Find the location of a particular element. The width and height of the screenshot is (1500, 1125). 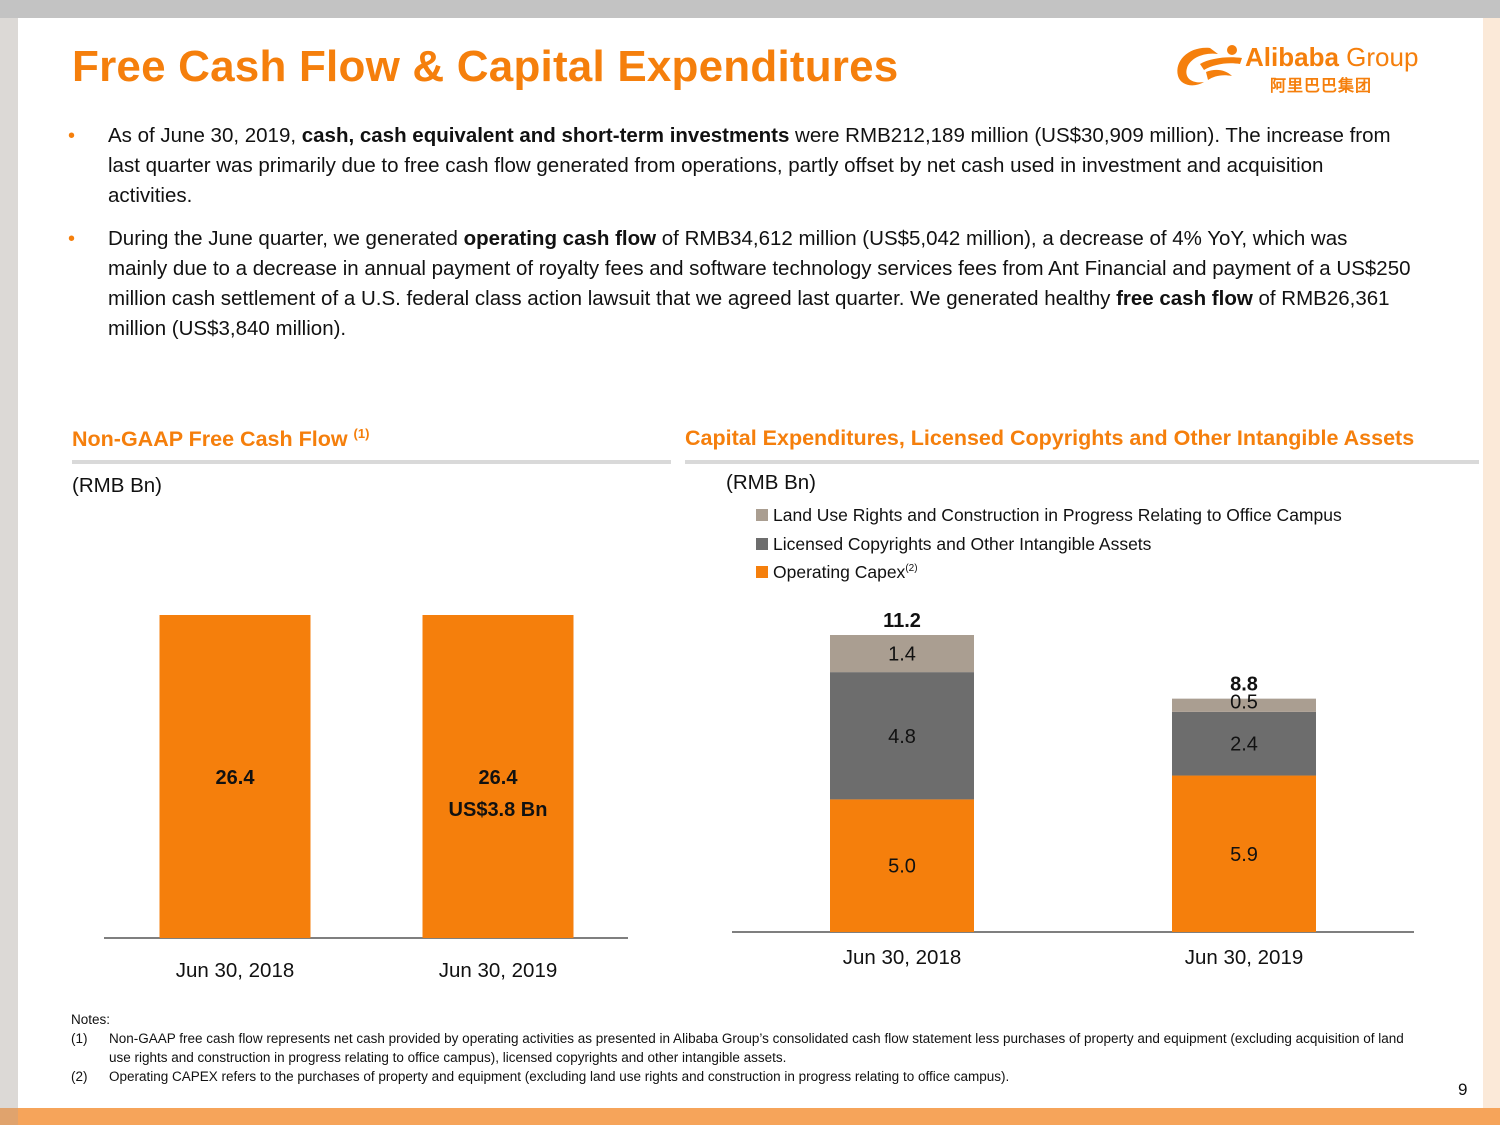

fcf-unit-label: (RMB Bn) is located at coordinates (117, 485).